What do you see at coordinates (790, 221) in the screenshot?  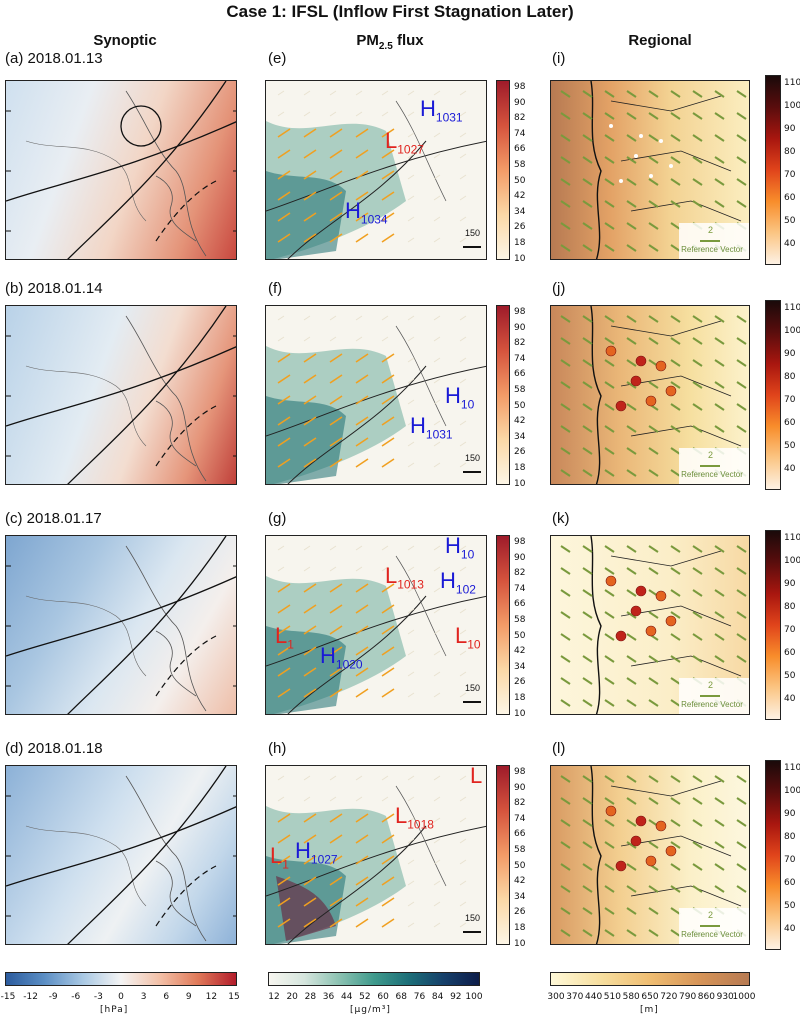 I see `regional-side-tick: 50` at bounding box center [790, 221].